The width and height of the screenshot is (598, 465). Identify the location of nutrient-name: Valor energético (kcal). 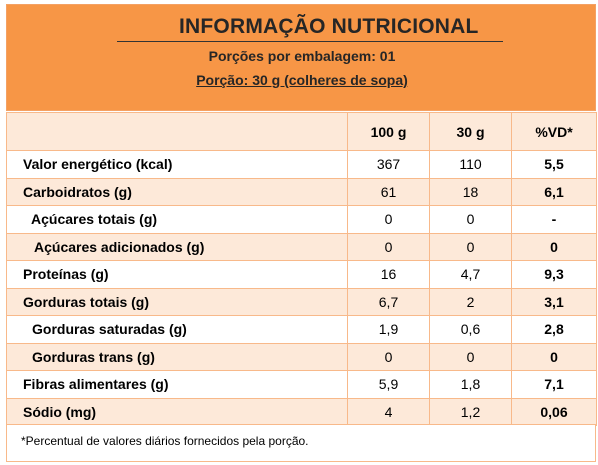
(177, 164).